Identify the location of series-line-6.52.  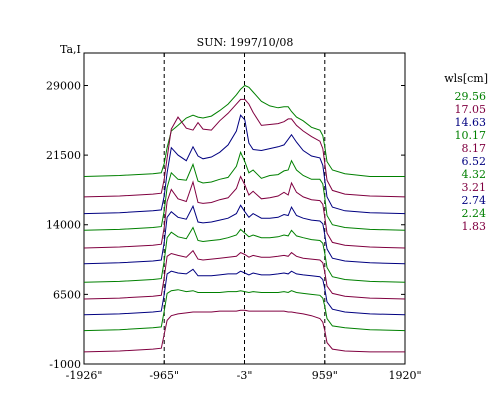
(244, 234).